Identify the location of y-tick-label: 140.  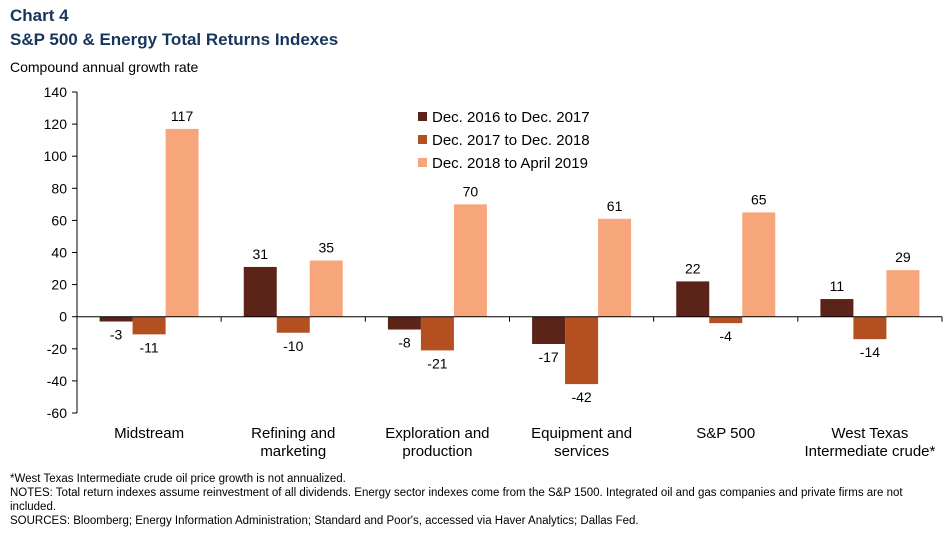
(56, 92).